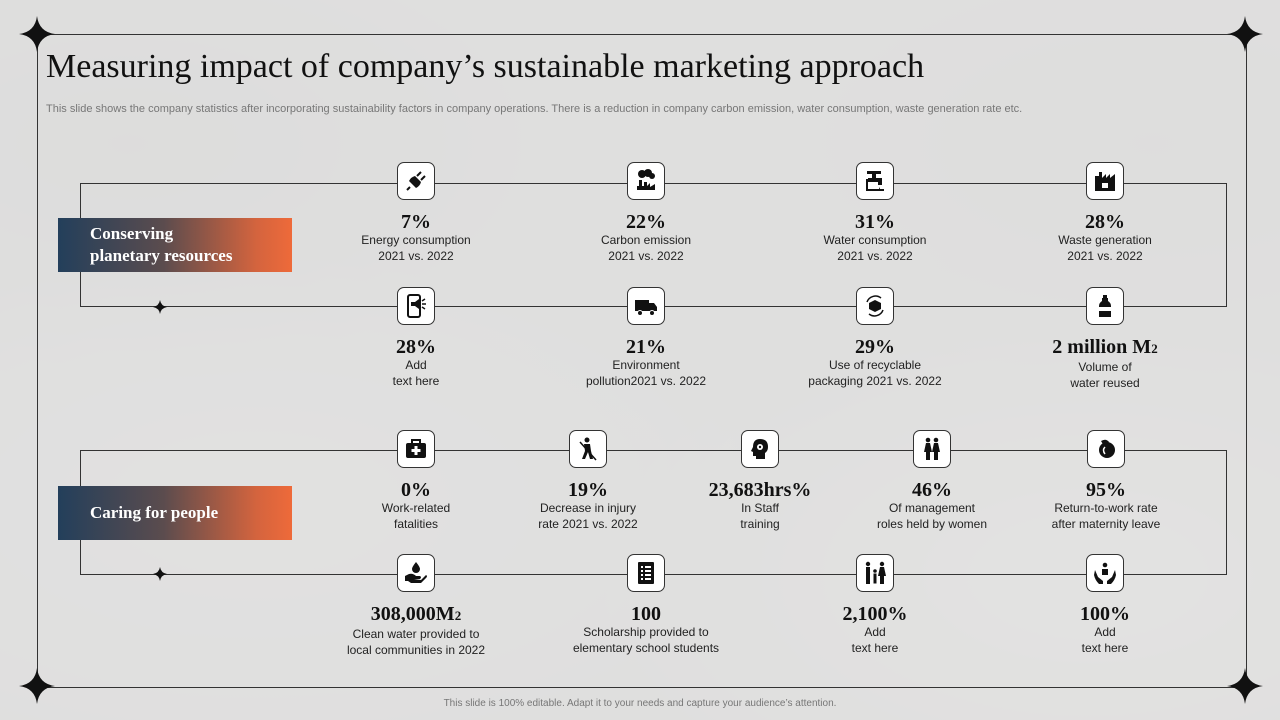 The height and width of the screenshot is (720, 1280). Describe the element at coordinates (646, 338) in the screenshot. I see `metric-environment-pollution: 21% Environment pollution2021 vs. 2022` at that location.